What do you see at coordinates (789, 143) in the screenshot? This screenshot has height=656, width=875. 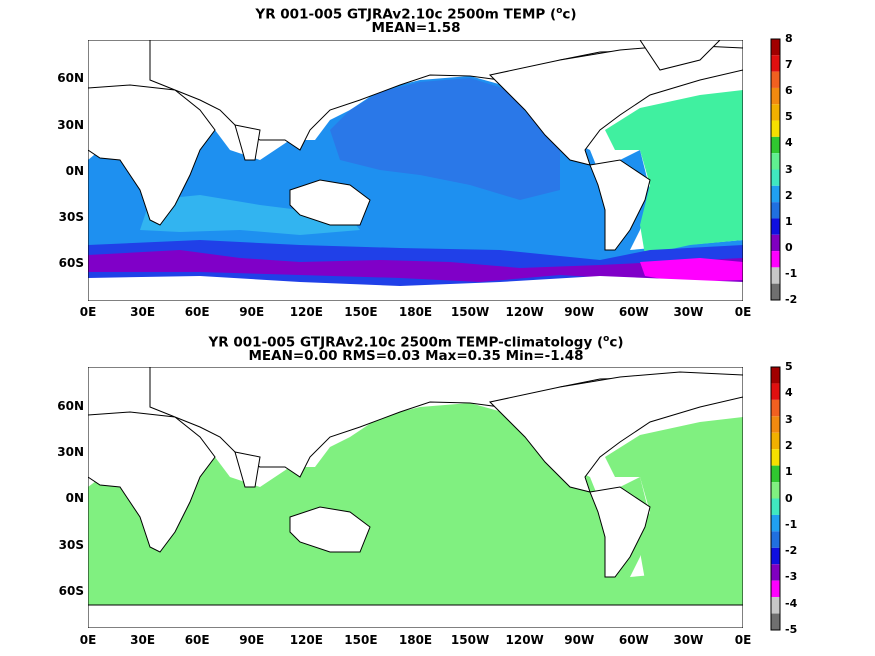 I see `top-colorbar-label: 4` at bounding box center [789, 143].